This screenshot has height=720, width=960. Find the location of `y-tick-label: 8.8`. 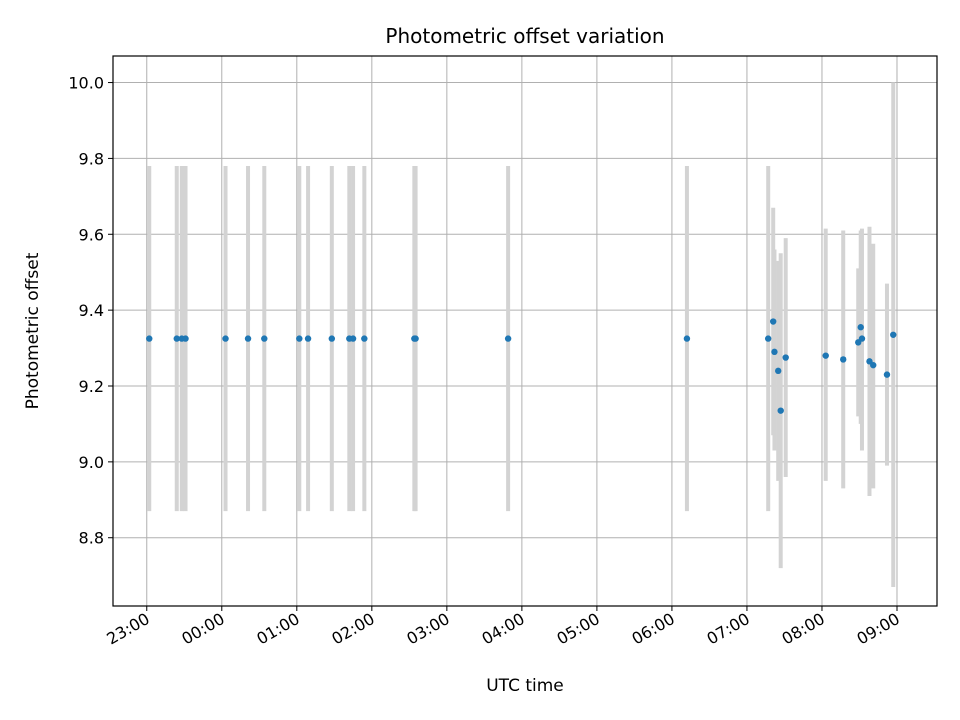

y-tick-label: 8.8 is located at coordinates (91, 538).